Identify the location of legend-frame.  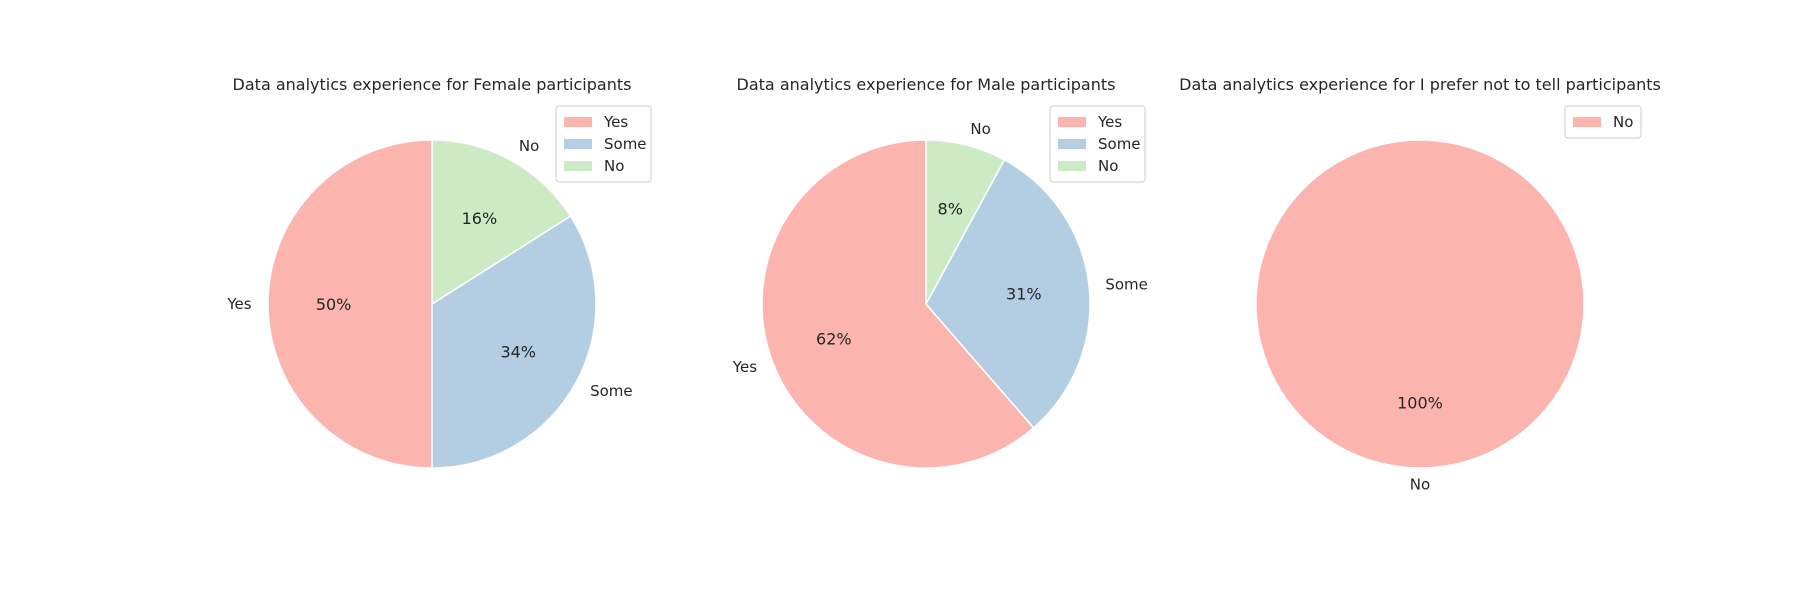
(1603, 122).